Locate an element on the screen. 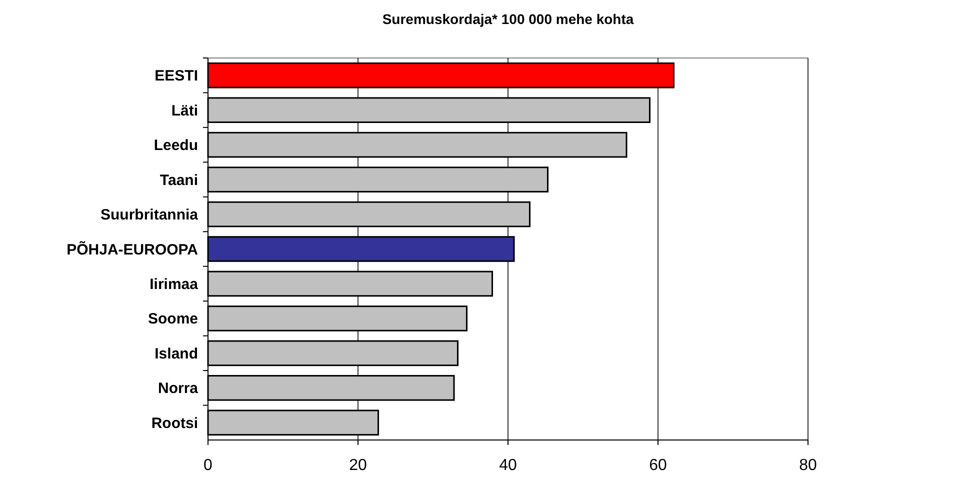  y-tick-label: Island is located at coordinates (176, 353).